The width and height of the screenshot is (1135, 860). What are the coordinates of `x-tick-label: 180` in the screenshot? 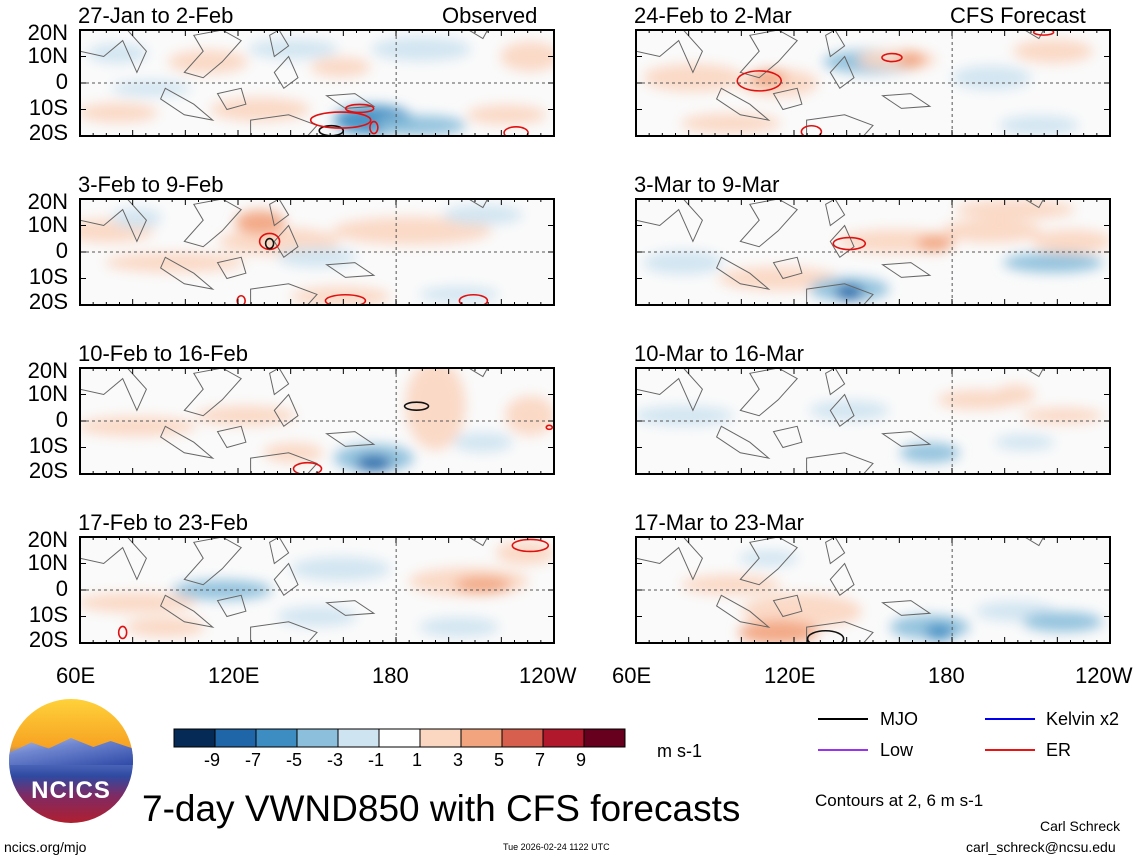 It's located at (946, 675).